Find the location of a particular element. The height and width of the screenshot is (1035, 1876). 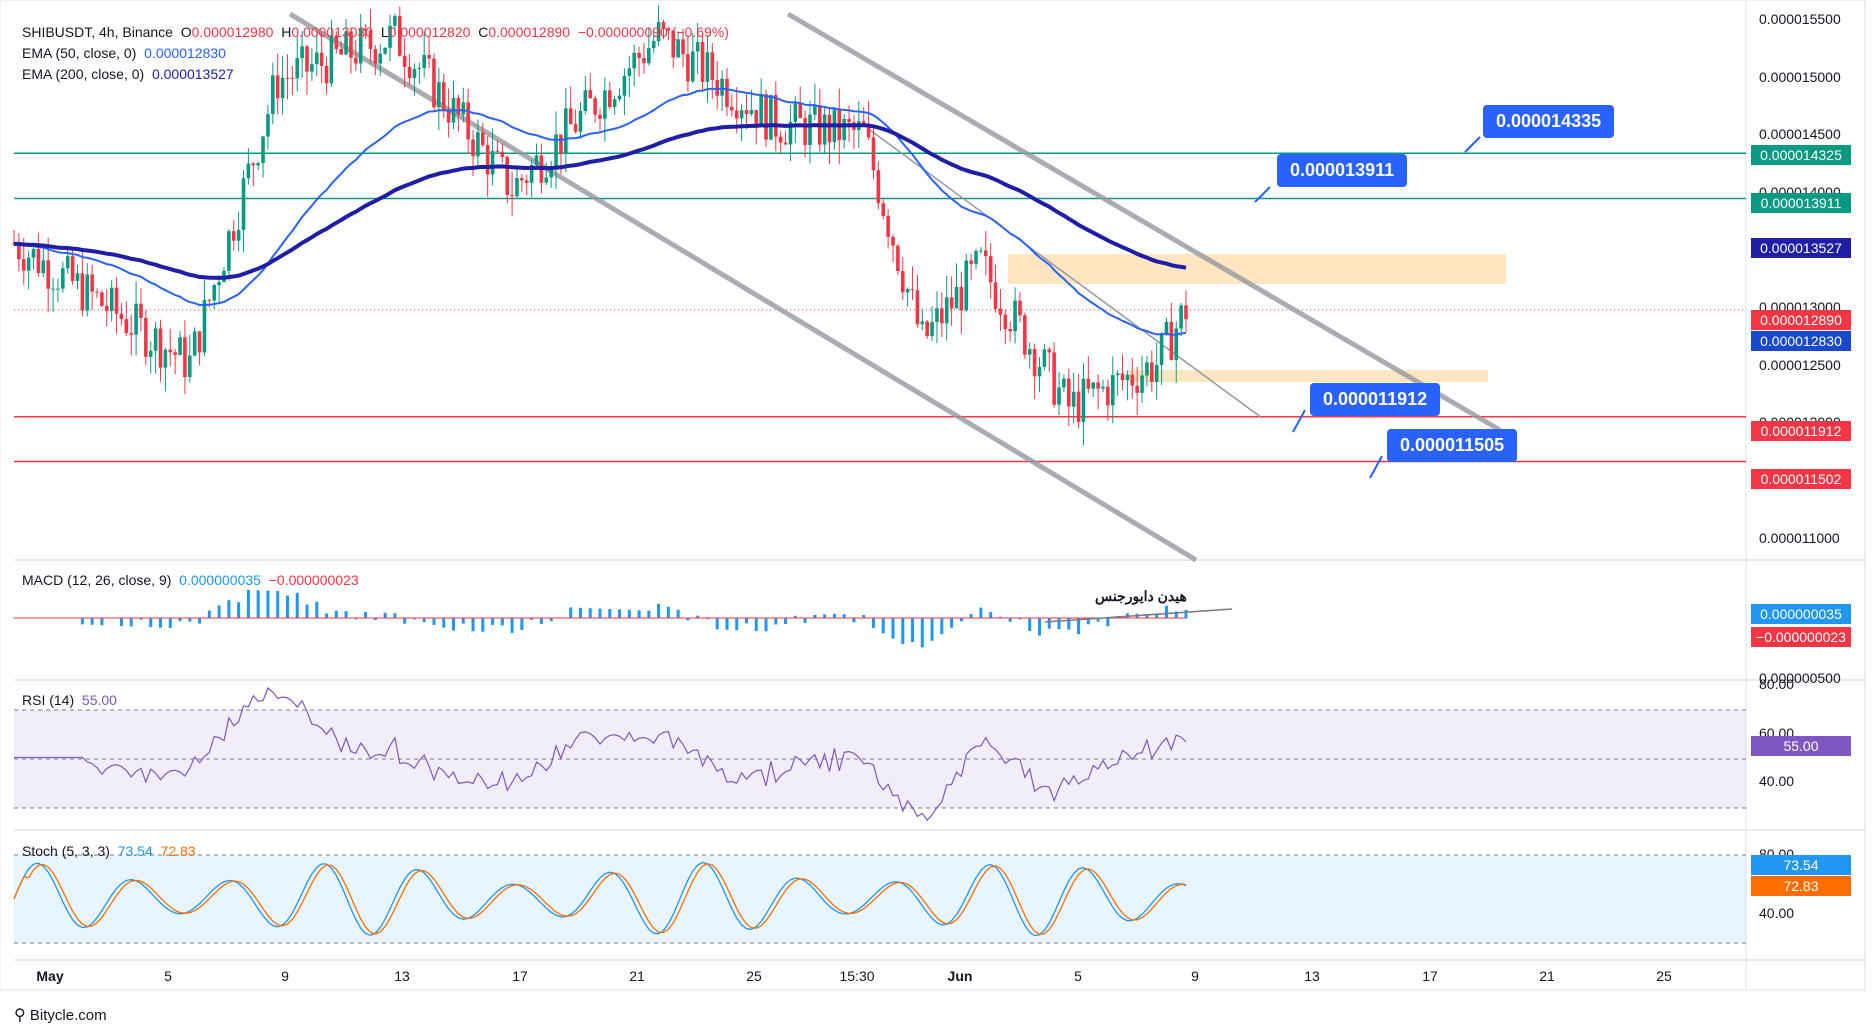

callout-14335: 0.000014335 is located at coordinates (1549, 121).